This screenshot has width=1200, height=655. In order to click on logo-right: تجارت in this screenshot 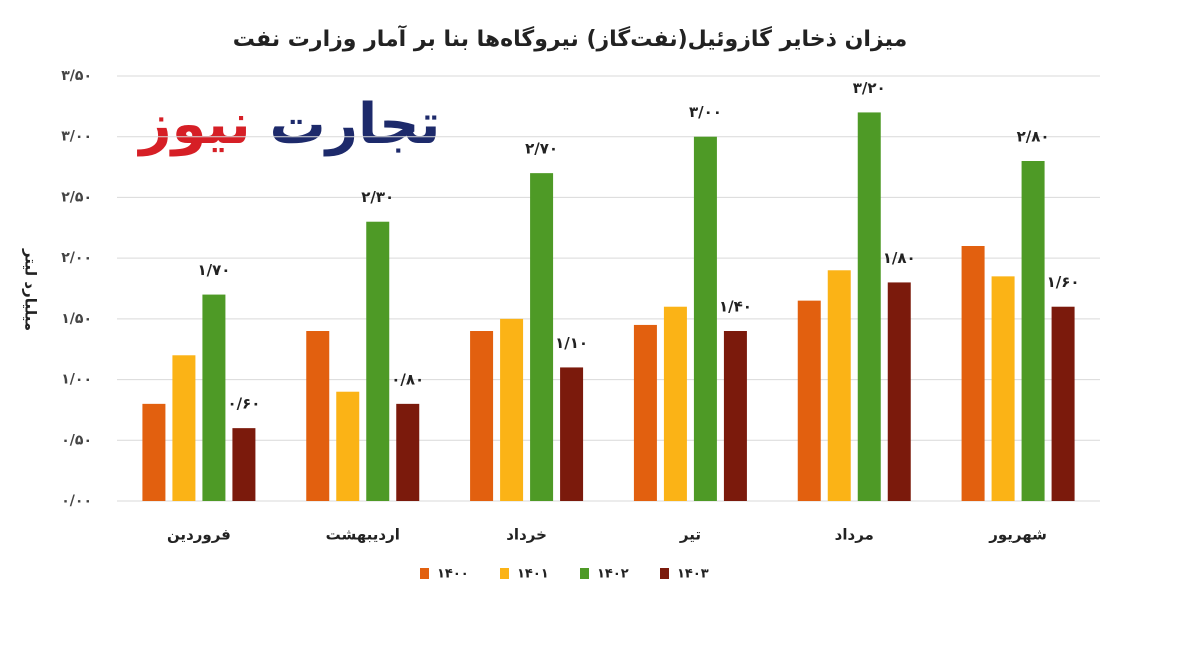, I will do `click(355, 124)`.